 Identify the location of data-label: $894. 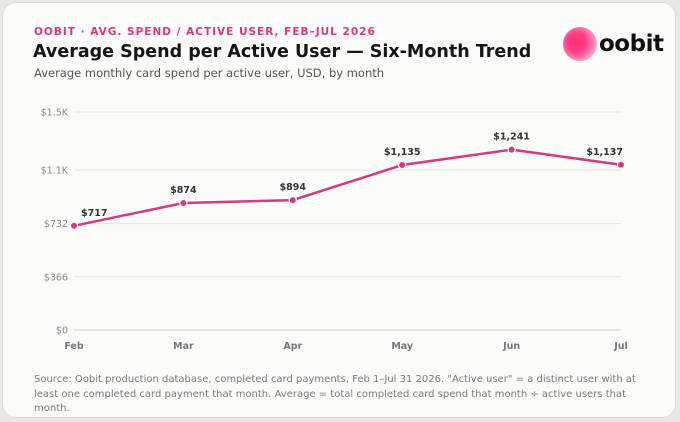
(293, 187).